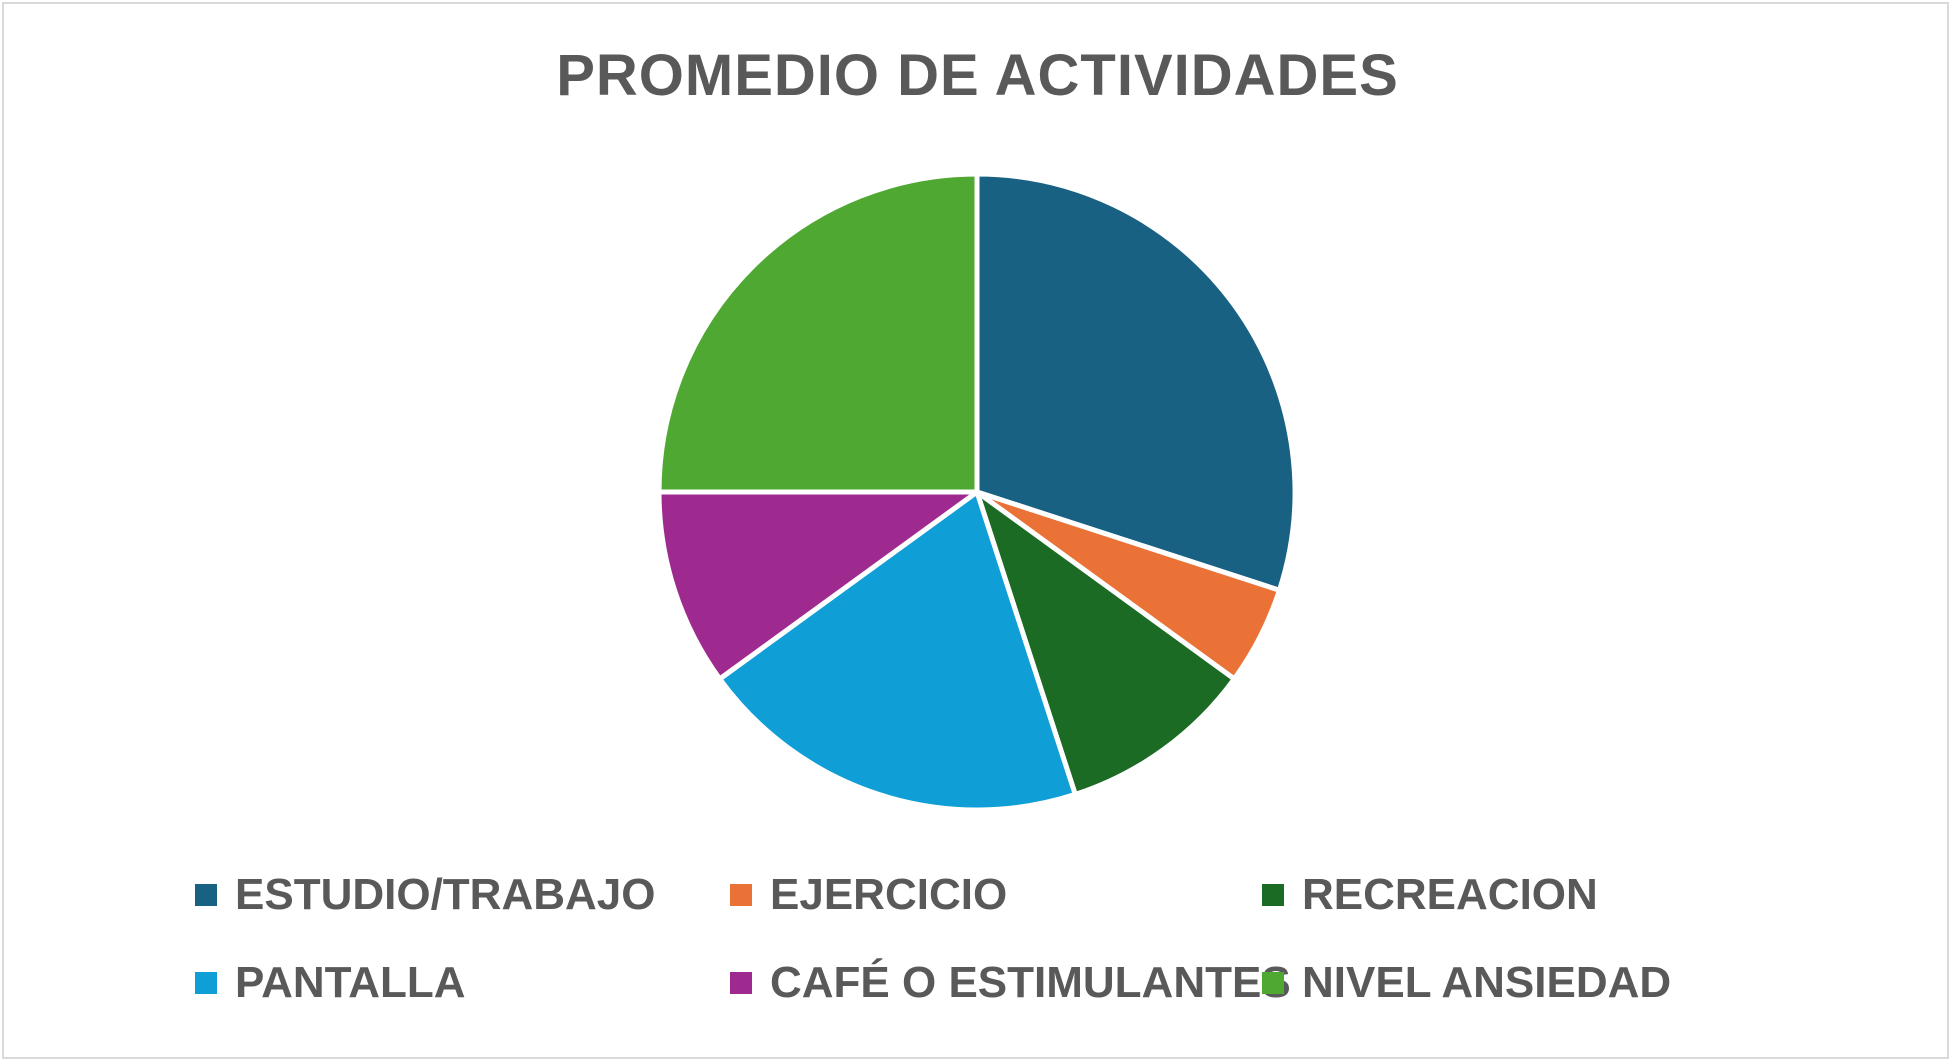  I want to click on legend-item: RECREACION, so click(1430, 895).